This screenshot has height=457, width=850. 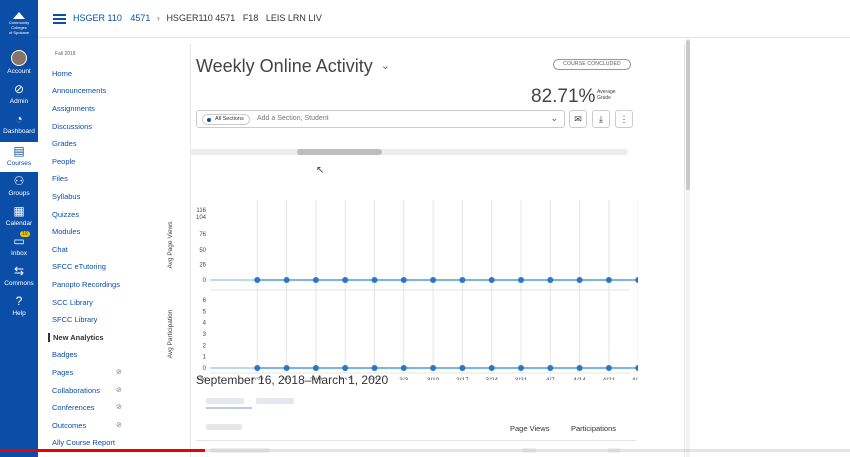 I want to click on avatar, so click(x=19, y=58).